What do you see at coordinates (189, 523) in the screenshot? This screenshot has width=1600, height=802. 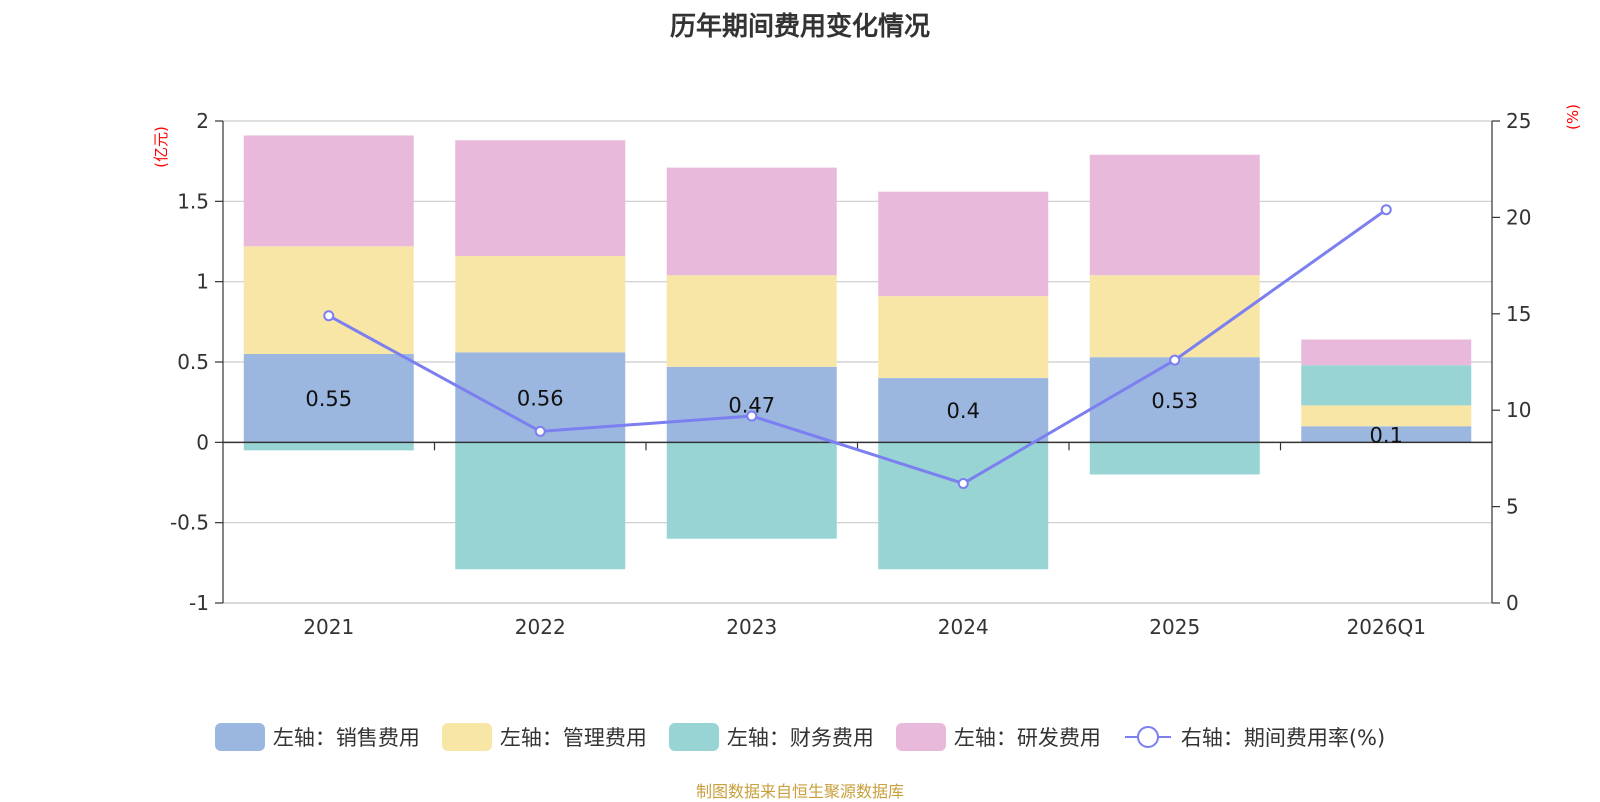 I see `left-tick-label: -0.5` at bounding box center [189, 523].